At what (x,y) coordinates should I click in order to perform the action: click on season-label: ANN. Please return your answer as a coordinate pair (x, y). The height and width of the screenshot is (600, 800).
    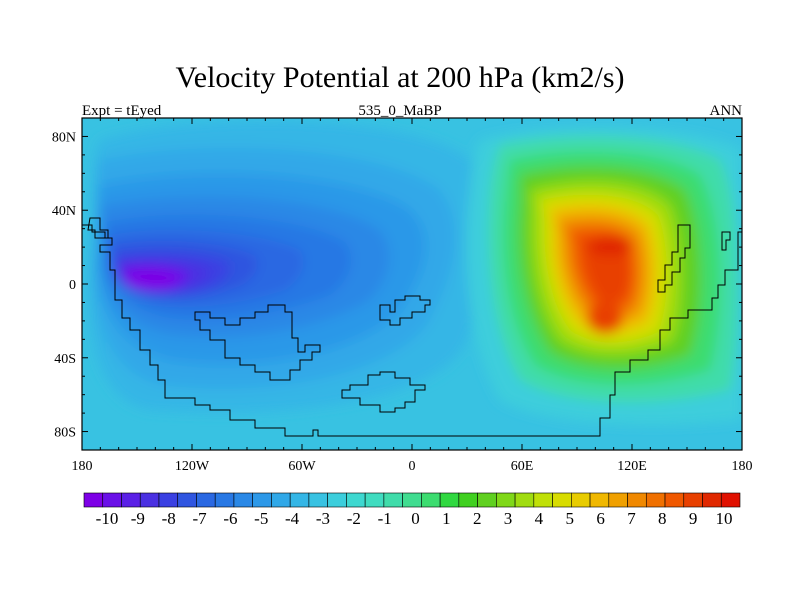
    Looking at the image, I should click on (726, 111).